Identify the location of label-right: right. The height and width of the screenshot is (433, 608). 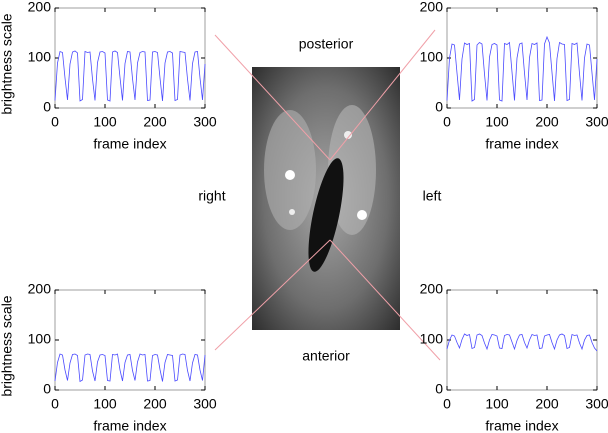
(211, 196).